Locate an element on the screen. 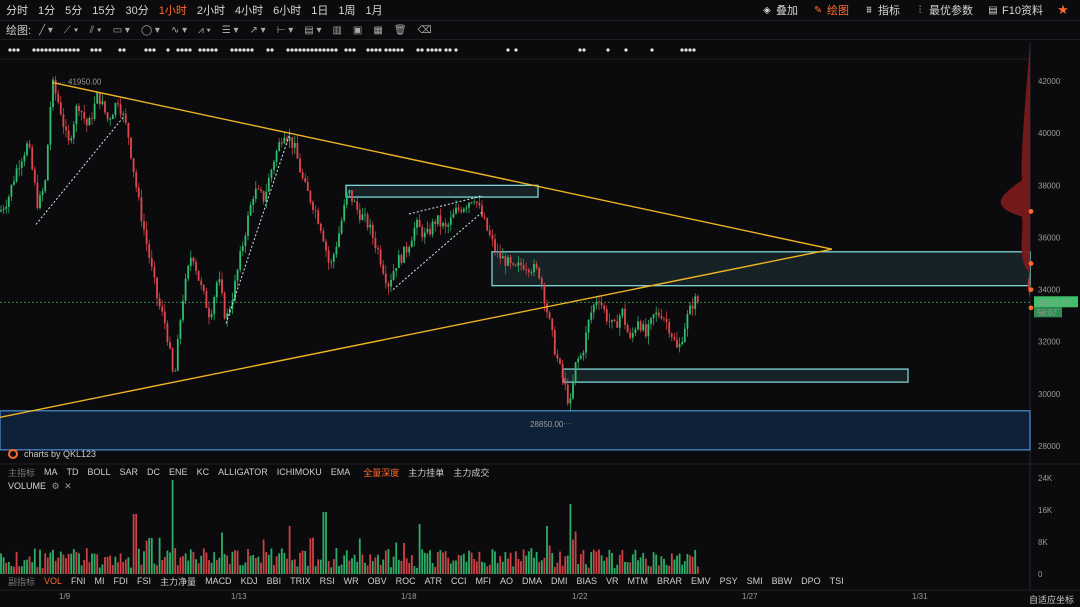 Image resolution: width=1080 pixels, height=607 pixels. indicator-MFI: MFI is located at coordinates (483, 581).